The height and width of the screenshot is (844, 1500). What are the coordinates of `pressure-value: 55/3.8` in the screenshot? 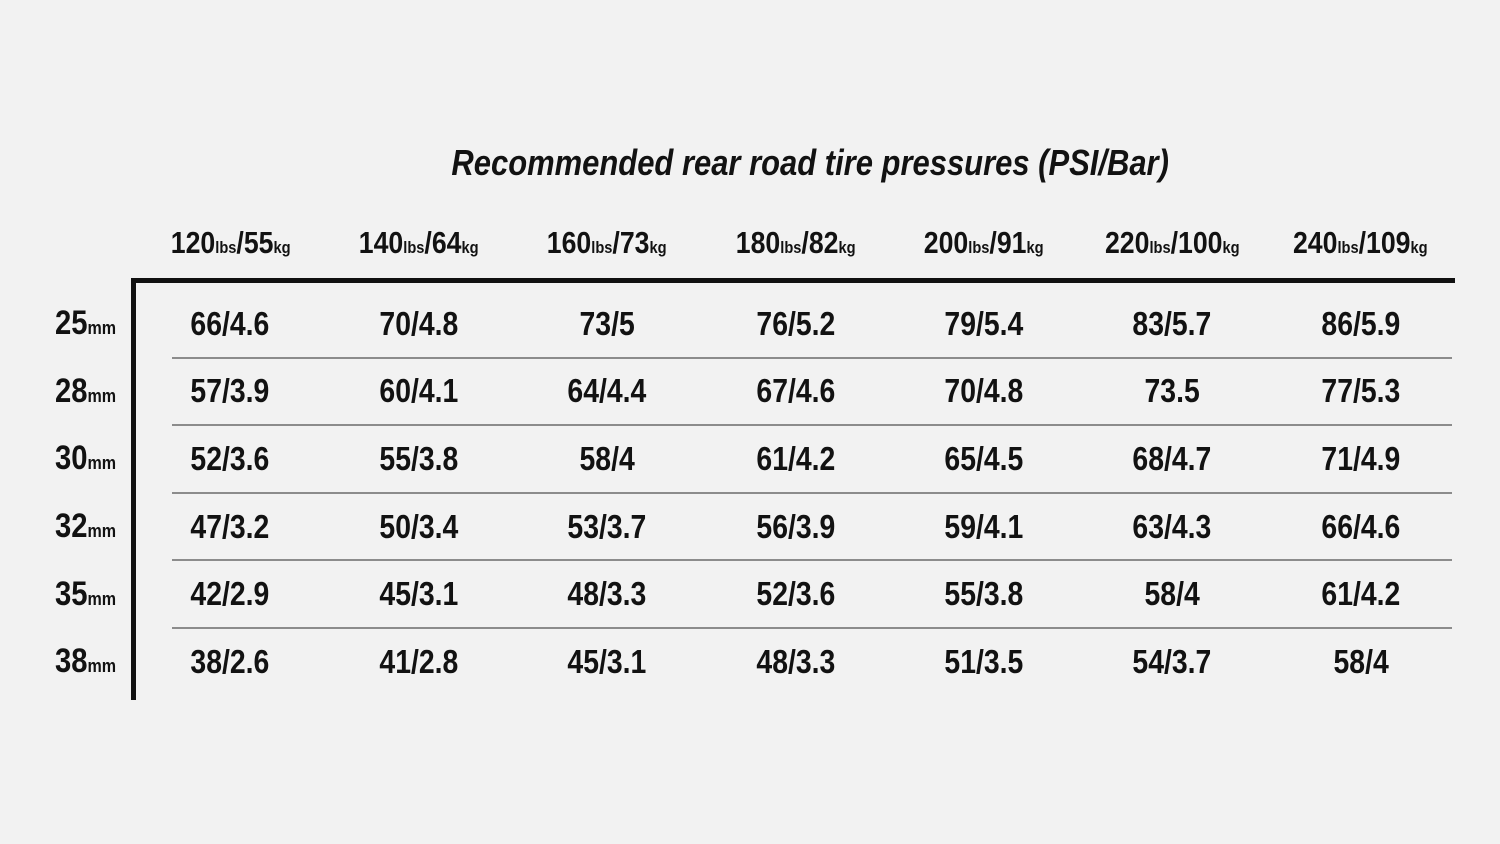 It's located at (419, 458).